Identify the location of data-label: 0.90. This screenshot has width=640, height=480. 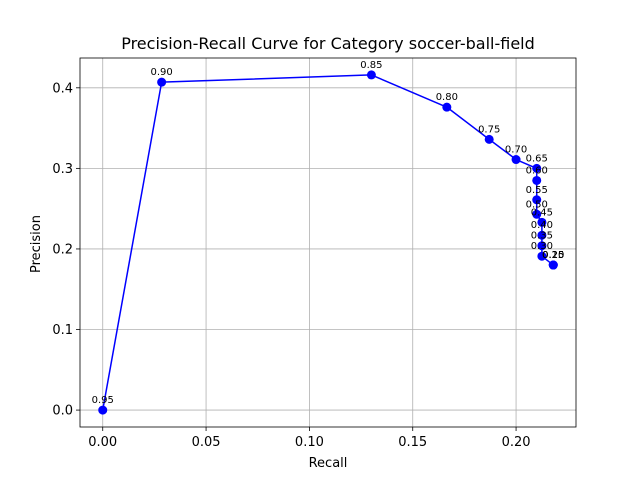
(162, 72).